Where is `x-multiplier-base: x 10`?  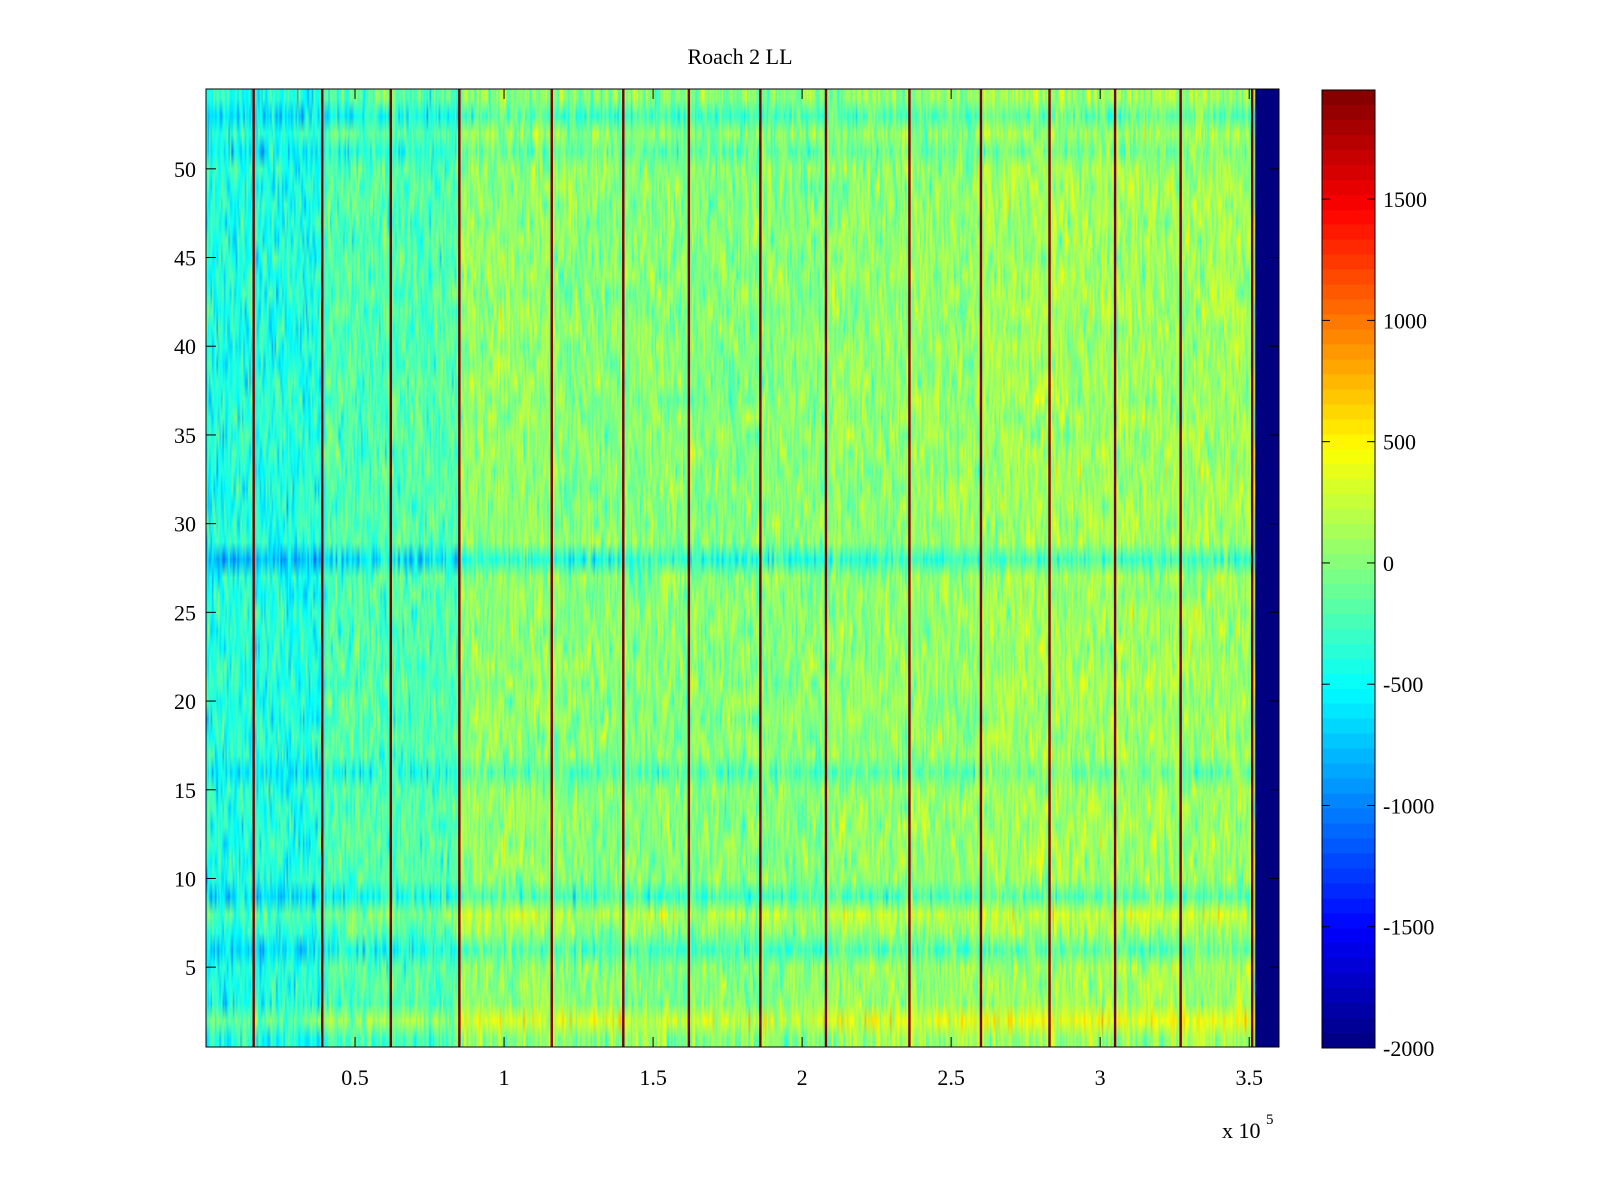
x-multiplier-base: x 10 is located at coordinates (1241, 1130).